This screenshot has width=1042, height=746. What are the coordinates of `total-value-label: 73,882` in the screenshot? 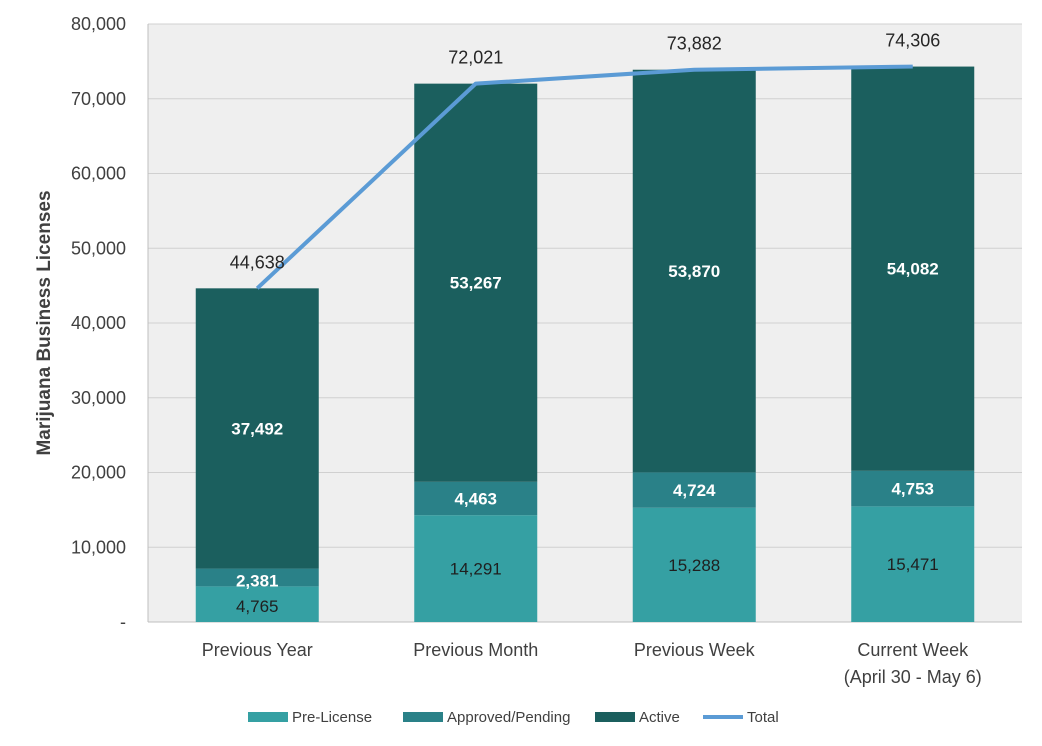 It's located at (694, 44).